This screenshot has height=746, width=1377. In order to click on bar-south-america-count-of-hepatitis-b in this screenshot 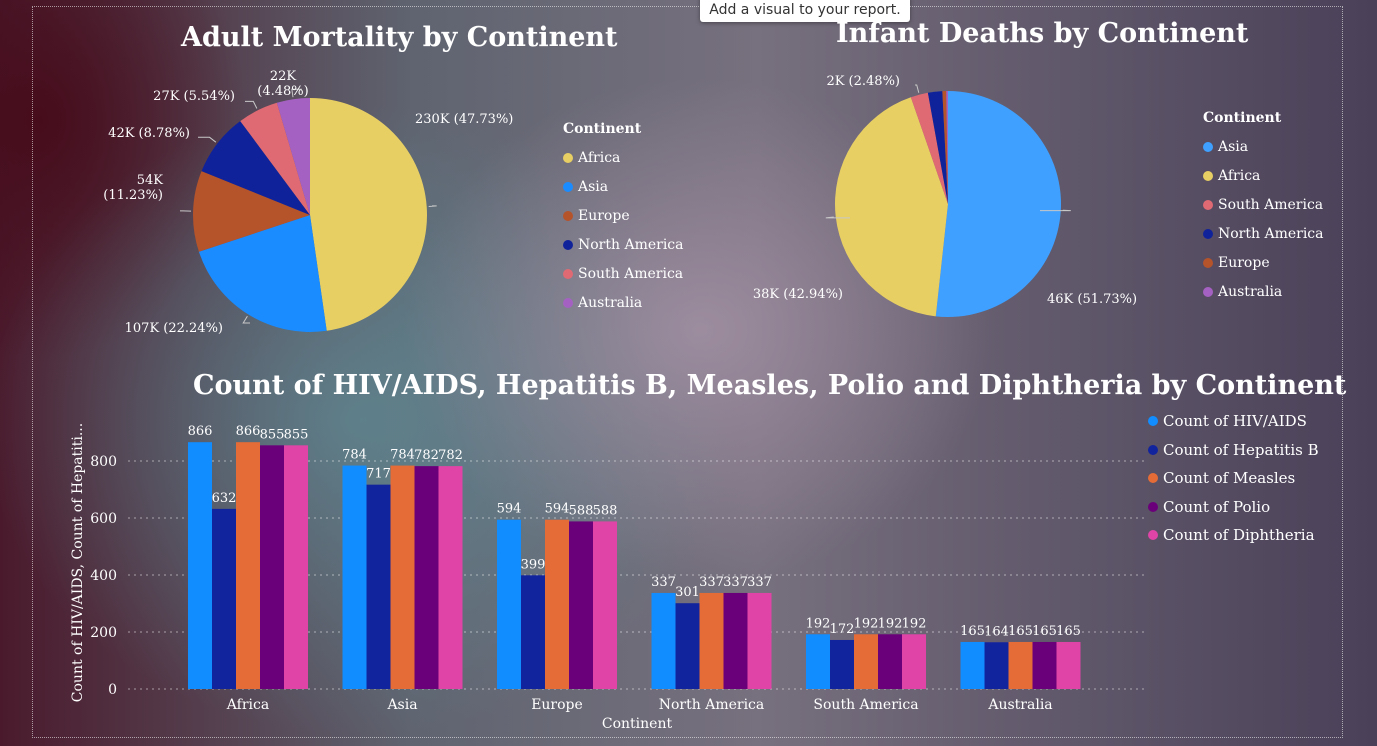, I will do `click(842, 664)`.